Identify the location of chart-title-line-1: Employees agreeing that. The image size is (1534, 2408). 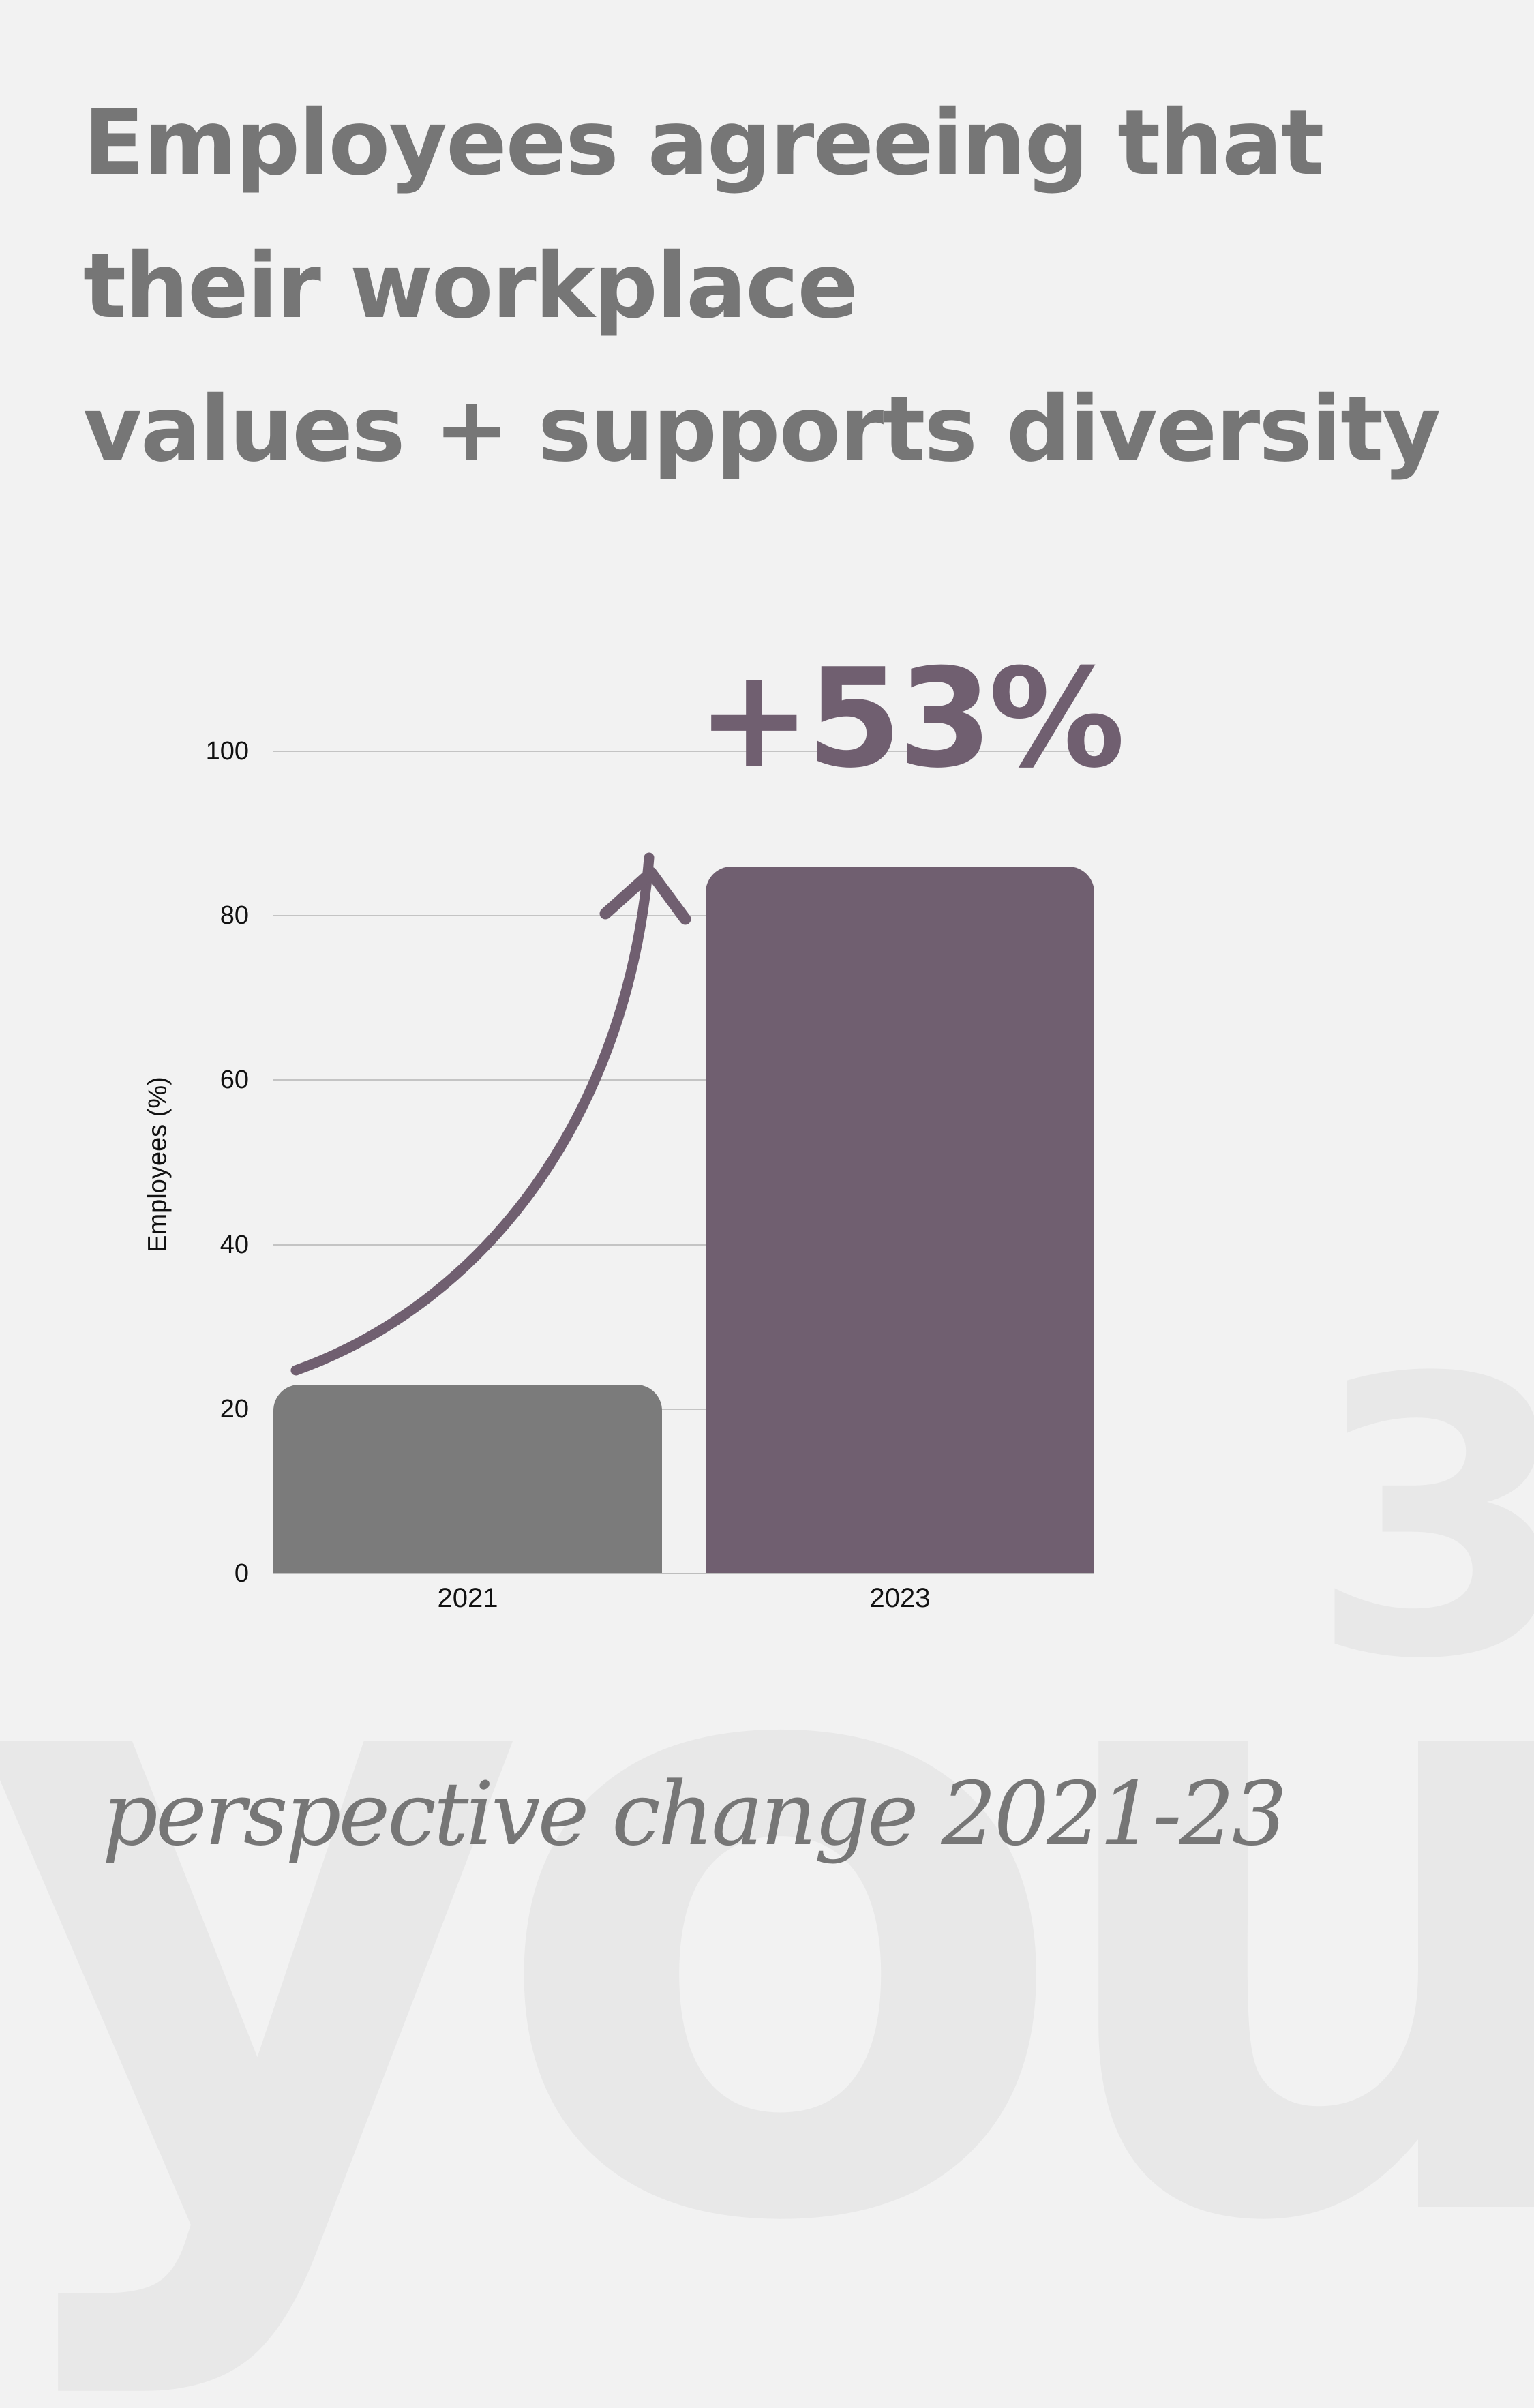
(703, 143).